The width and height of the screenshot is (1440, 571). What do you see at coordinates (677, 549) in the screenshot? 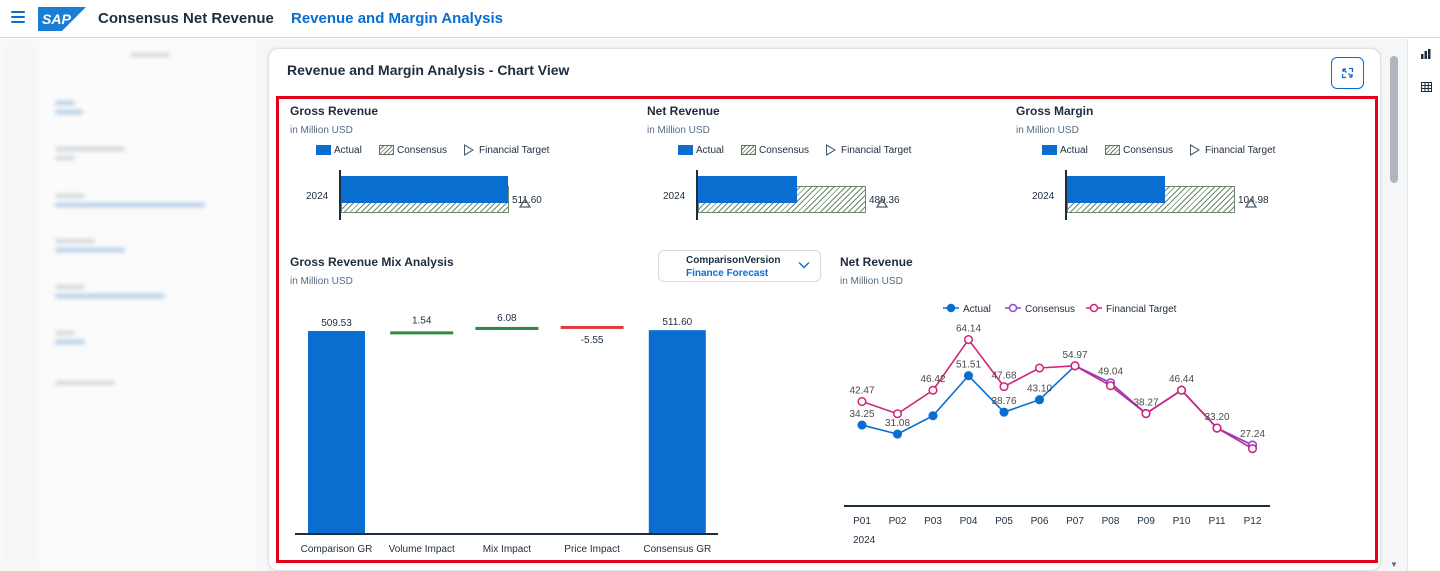
I see `waterfall-category-label: Consensus GR` at bounding box center [677, 549].